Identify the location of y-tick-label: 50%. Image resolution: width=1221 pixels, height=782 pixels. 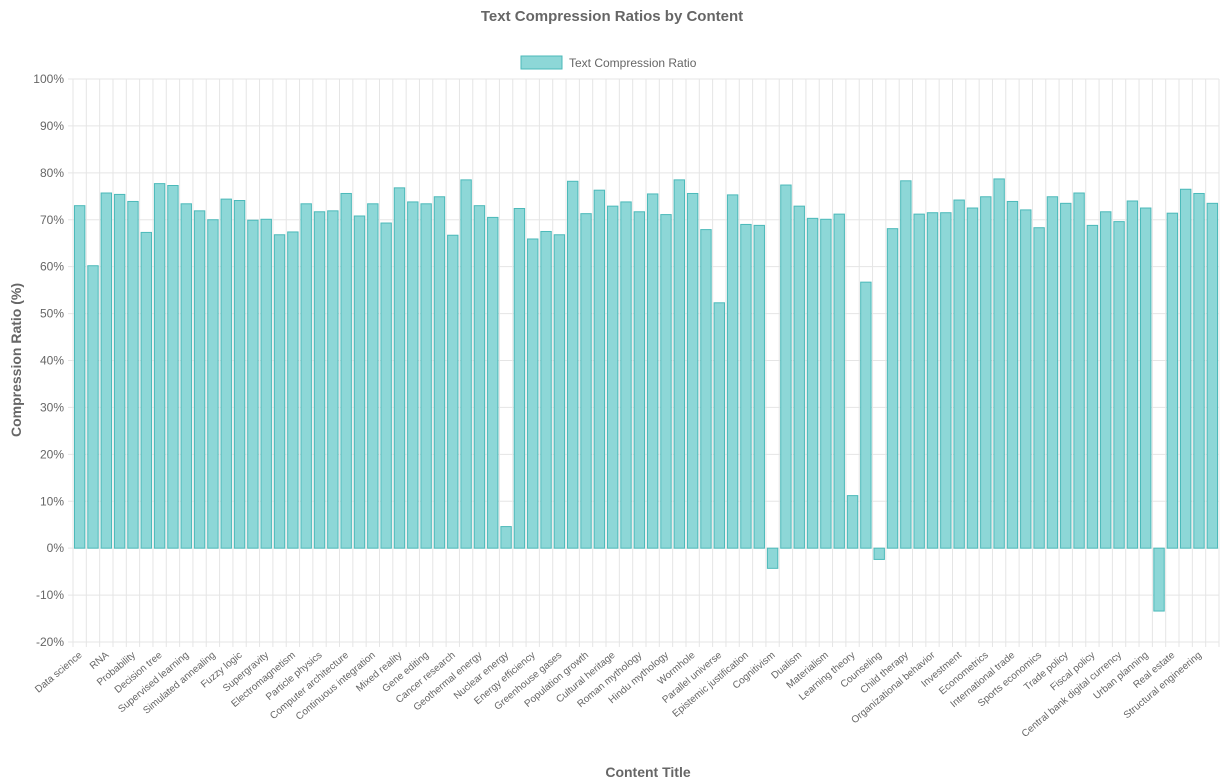
(52, 314).